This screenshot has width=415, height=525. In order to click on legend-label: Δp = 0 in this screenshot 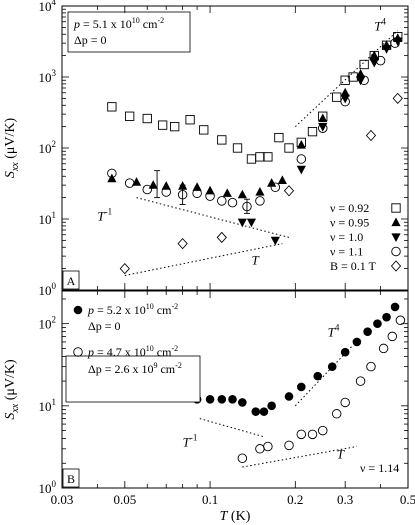, I will do `click(104, 326)`.